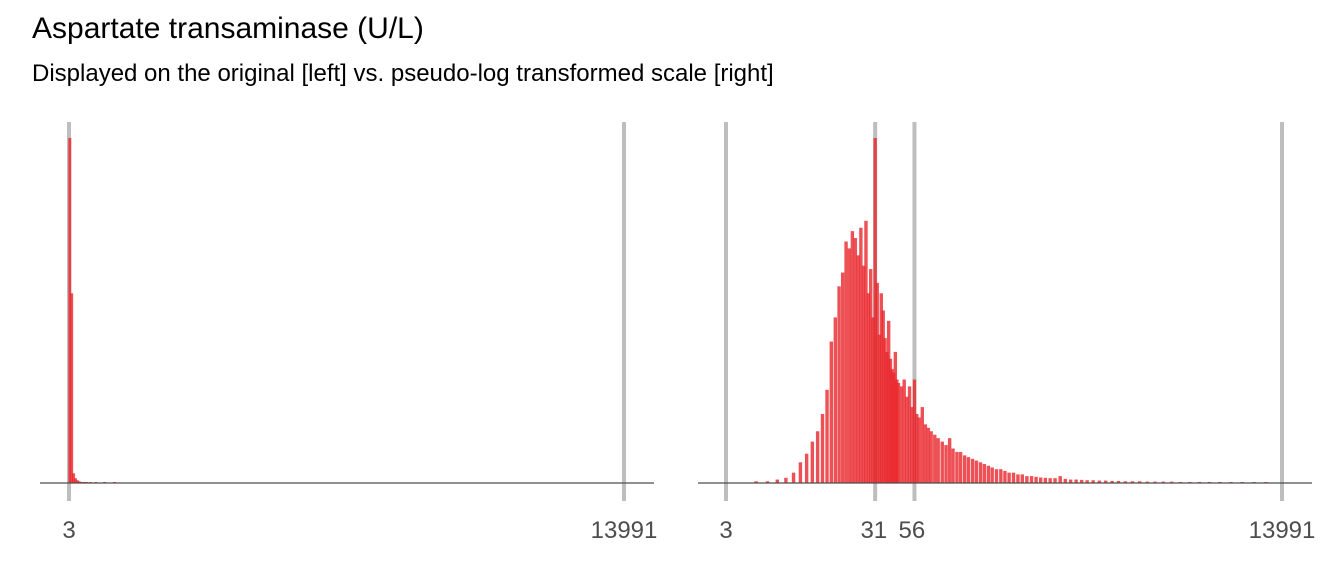  Describe the element at coordinates (873, 530) in the screenshot. I see `x-tick-label: 31` at that location.